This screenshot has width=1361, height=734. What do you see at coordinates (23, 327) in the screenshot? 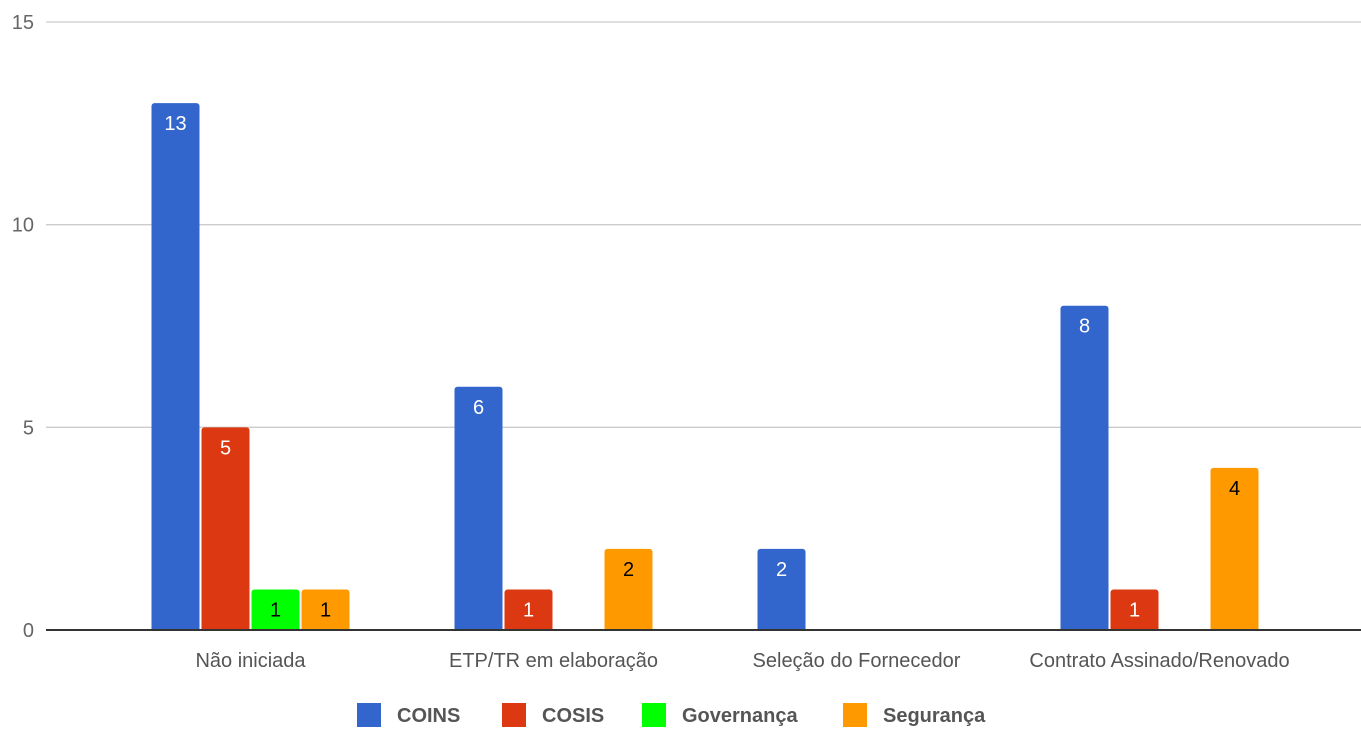
I see `y-axis-tick-labels: 0 5 10 15` at bounding box center [23, 327].